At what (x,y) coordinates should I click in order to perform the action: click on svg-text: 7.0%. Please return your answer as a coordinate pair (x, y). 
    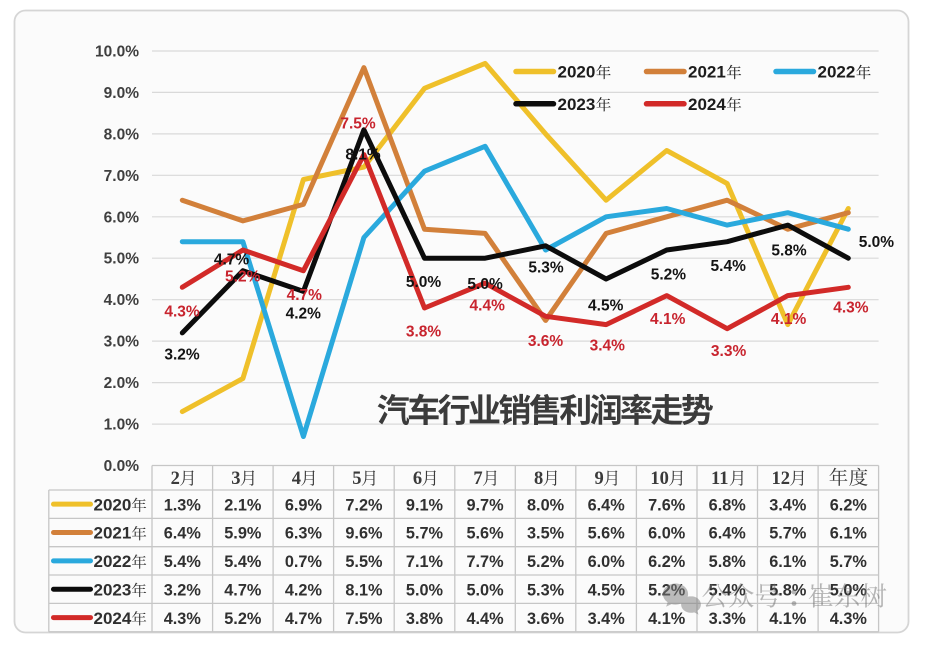
    Looking at the image, I should click on (122, 176).